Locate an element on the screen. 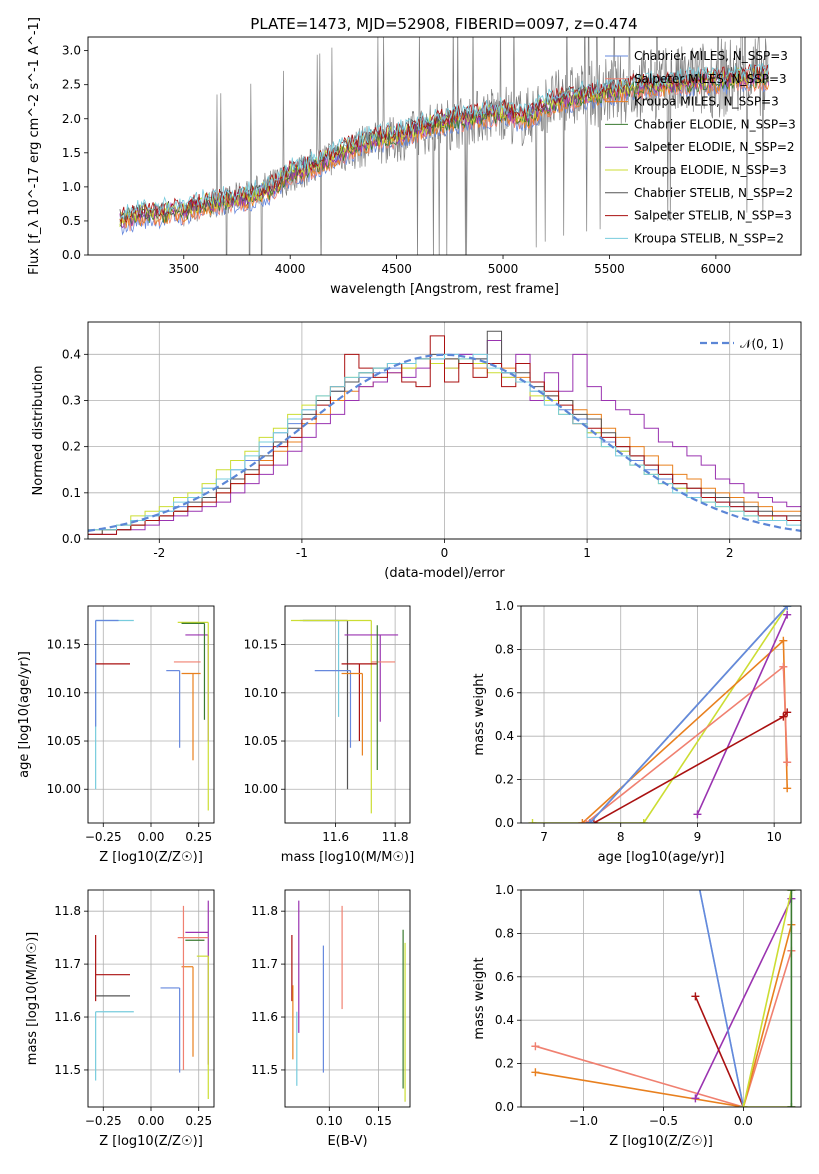 The height and width of the screenshot is (1174, 819). x-tick-label: −1.0 is located at coordinates (583, 1121).